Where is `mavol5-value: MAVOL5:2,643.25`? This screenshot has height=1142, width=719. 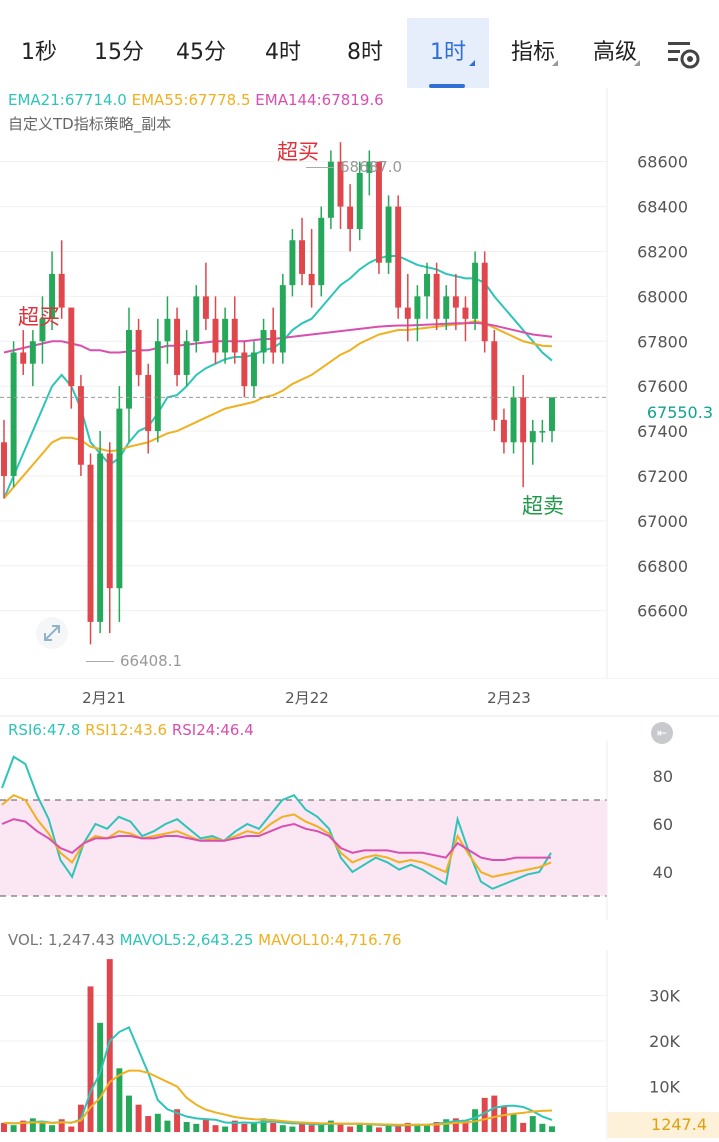
mavol5-value: MAVOL5:2,643.25 is located at coordinates (186, 940).